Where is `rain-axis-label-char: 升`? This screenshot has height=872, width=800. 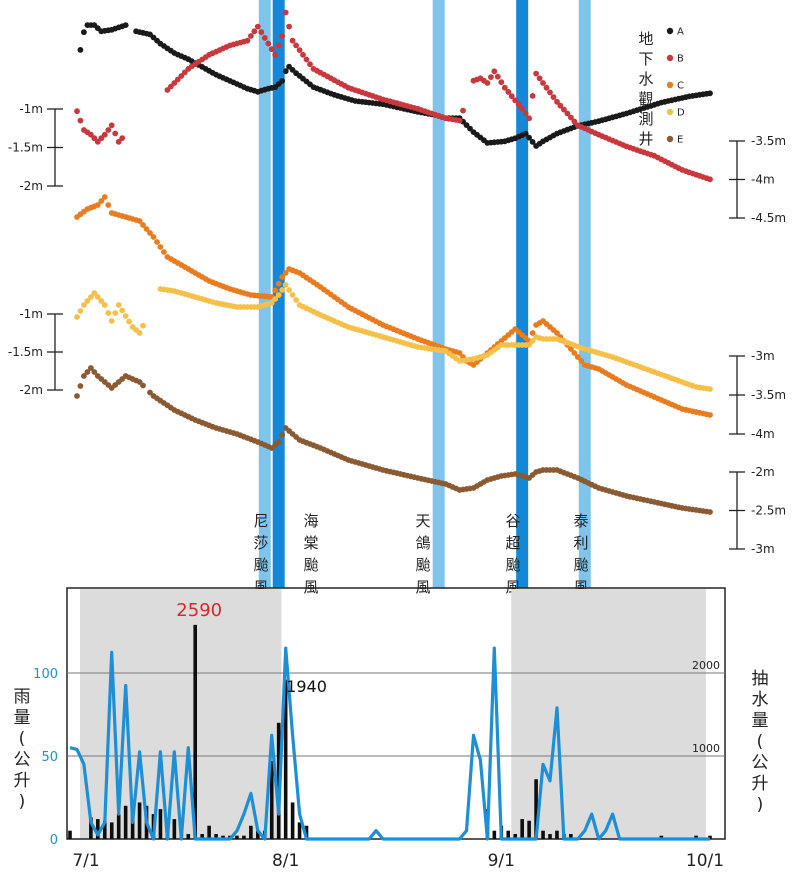
rain-axis-label-char: 升 is located at coordinates (22, 781).